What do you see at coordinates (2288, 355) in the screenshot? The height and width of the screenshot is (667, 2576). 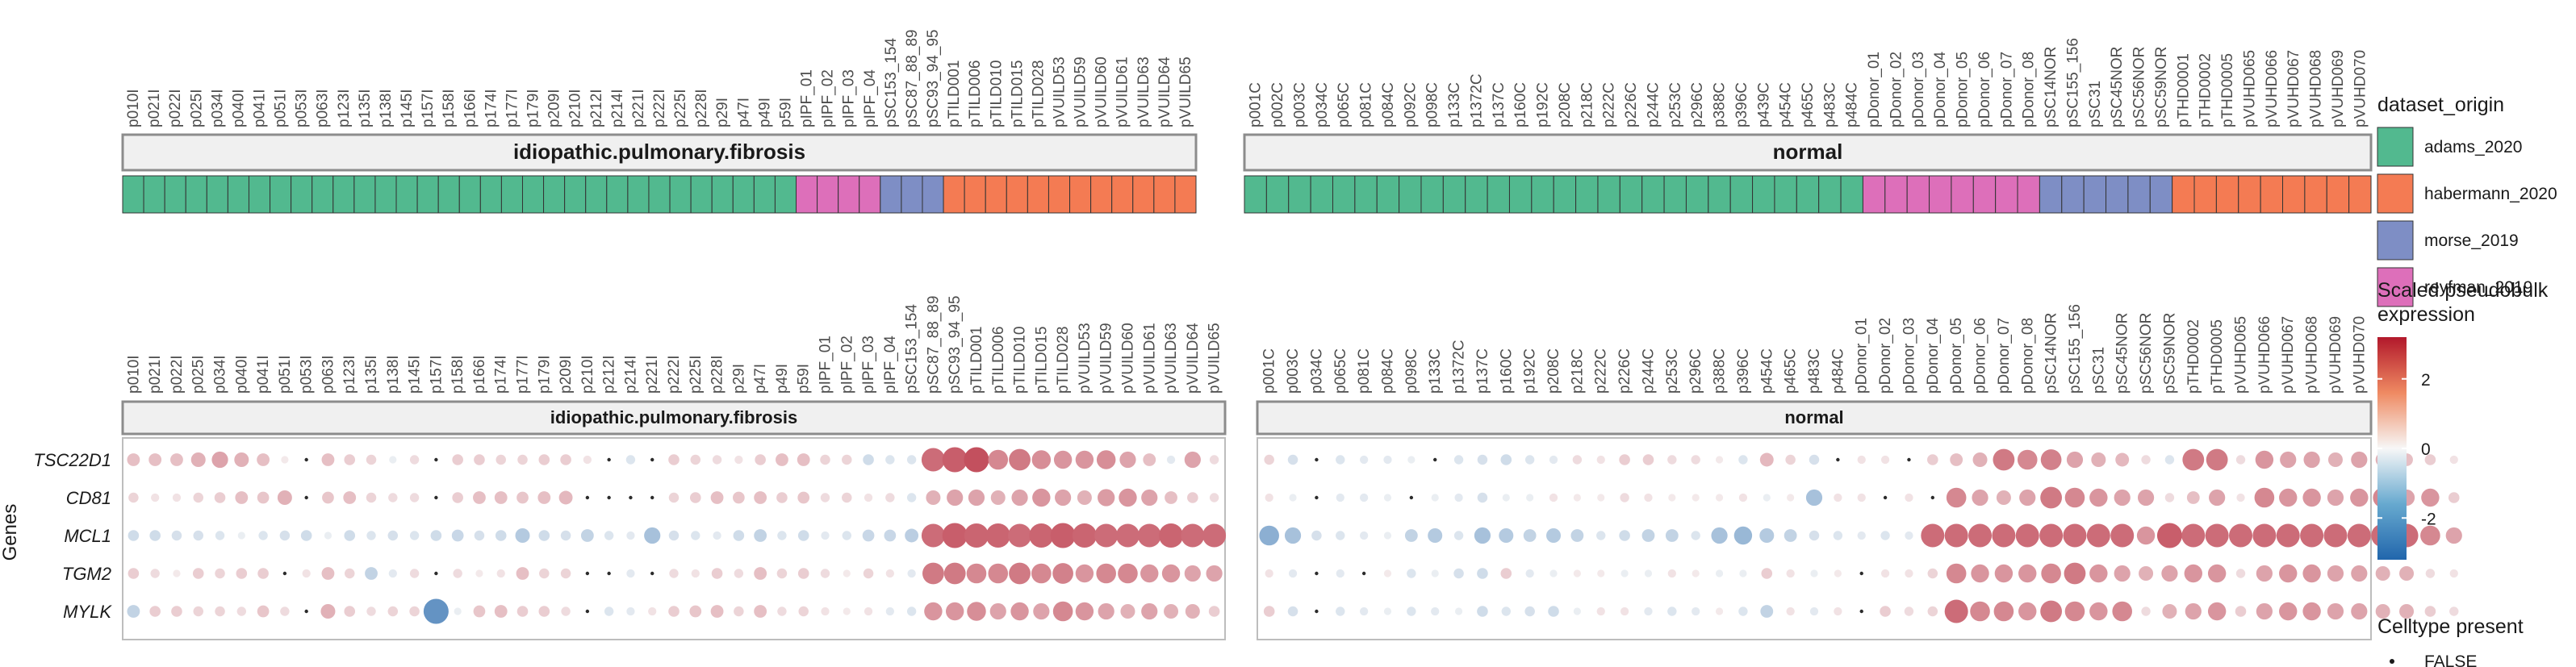 I see `dot-sample-label: pVUHD067` at bounding box center [2288, 355].